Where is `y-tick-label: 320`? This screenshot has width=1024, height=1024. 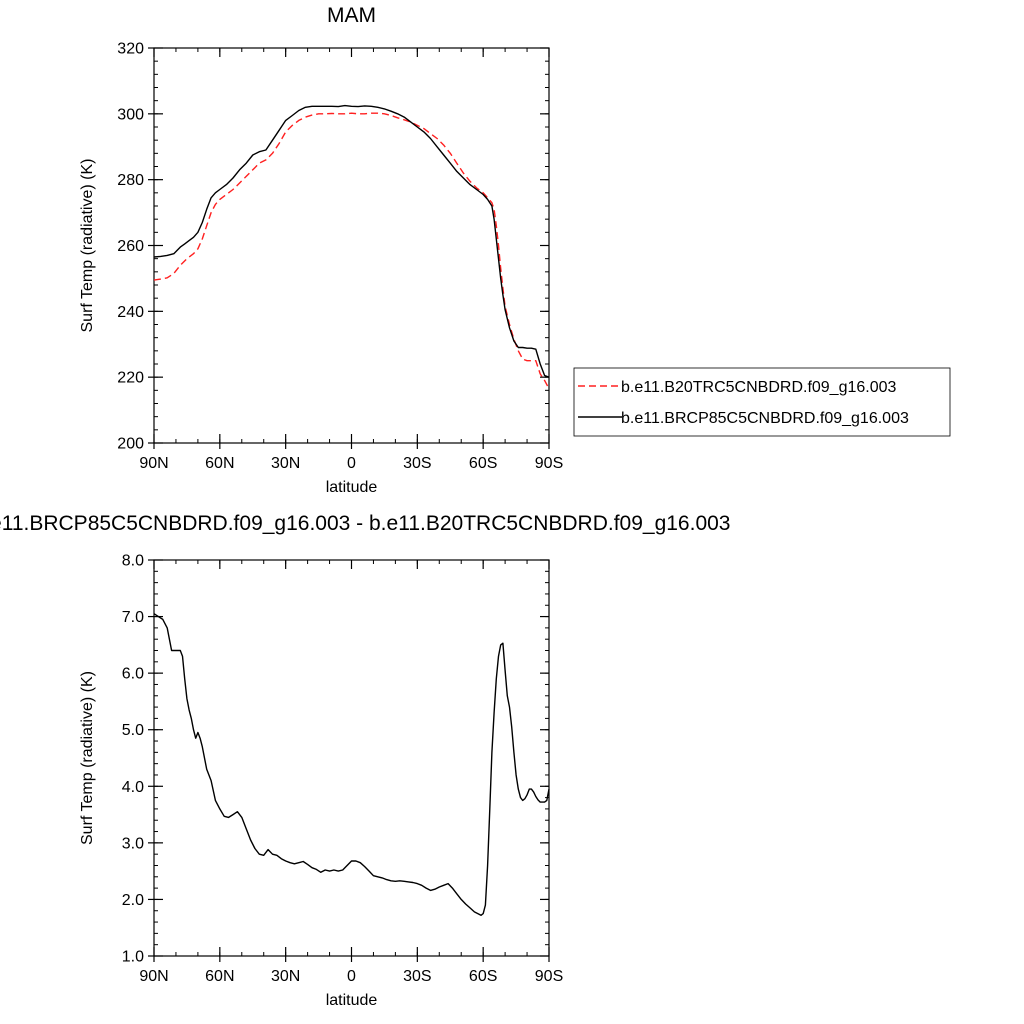
y-tick-label: 320 is located at coordinates (130, 49).